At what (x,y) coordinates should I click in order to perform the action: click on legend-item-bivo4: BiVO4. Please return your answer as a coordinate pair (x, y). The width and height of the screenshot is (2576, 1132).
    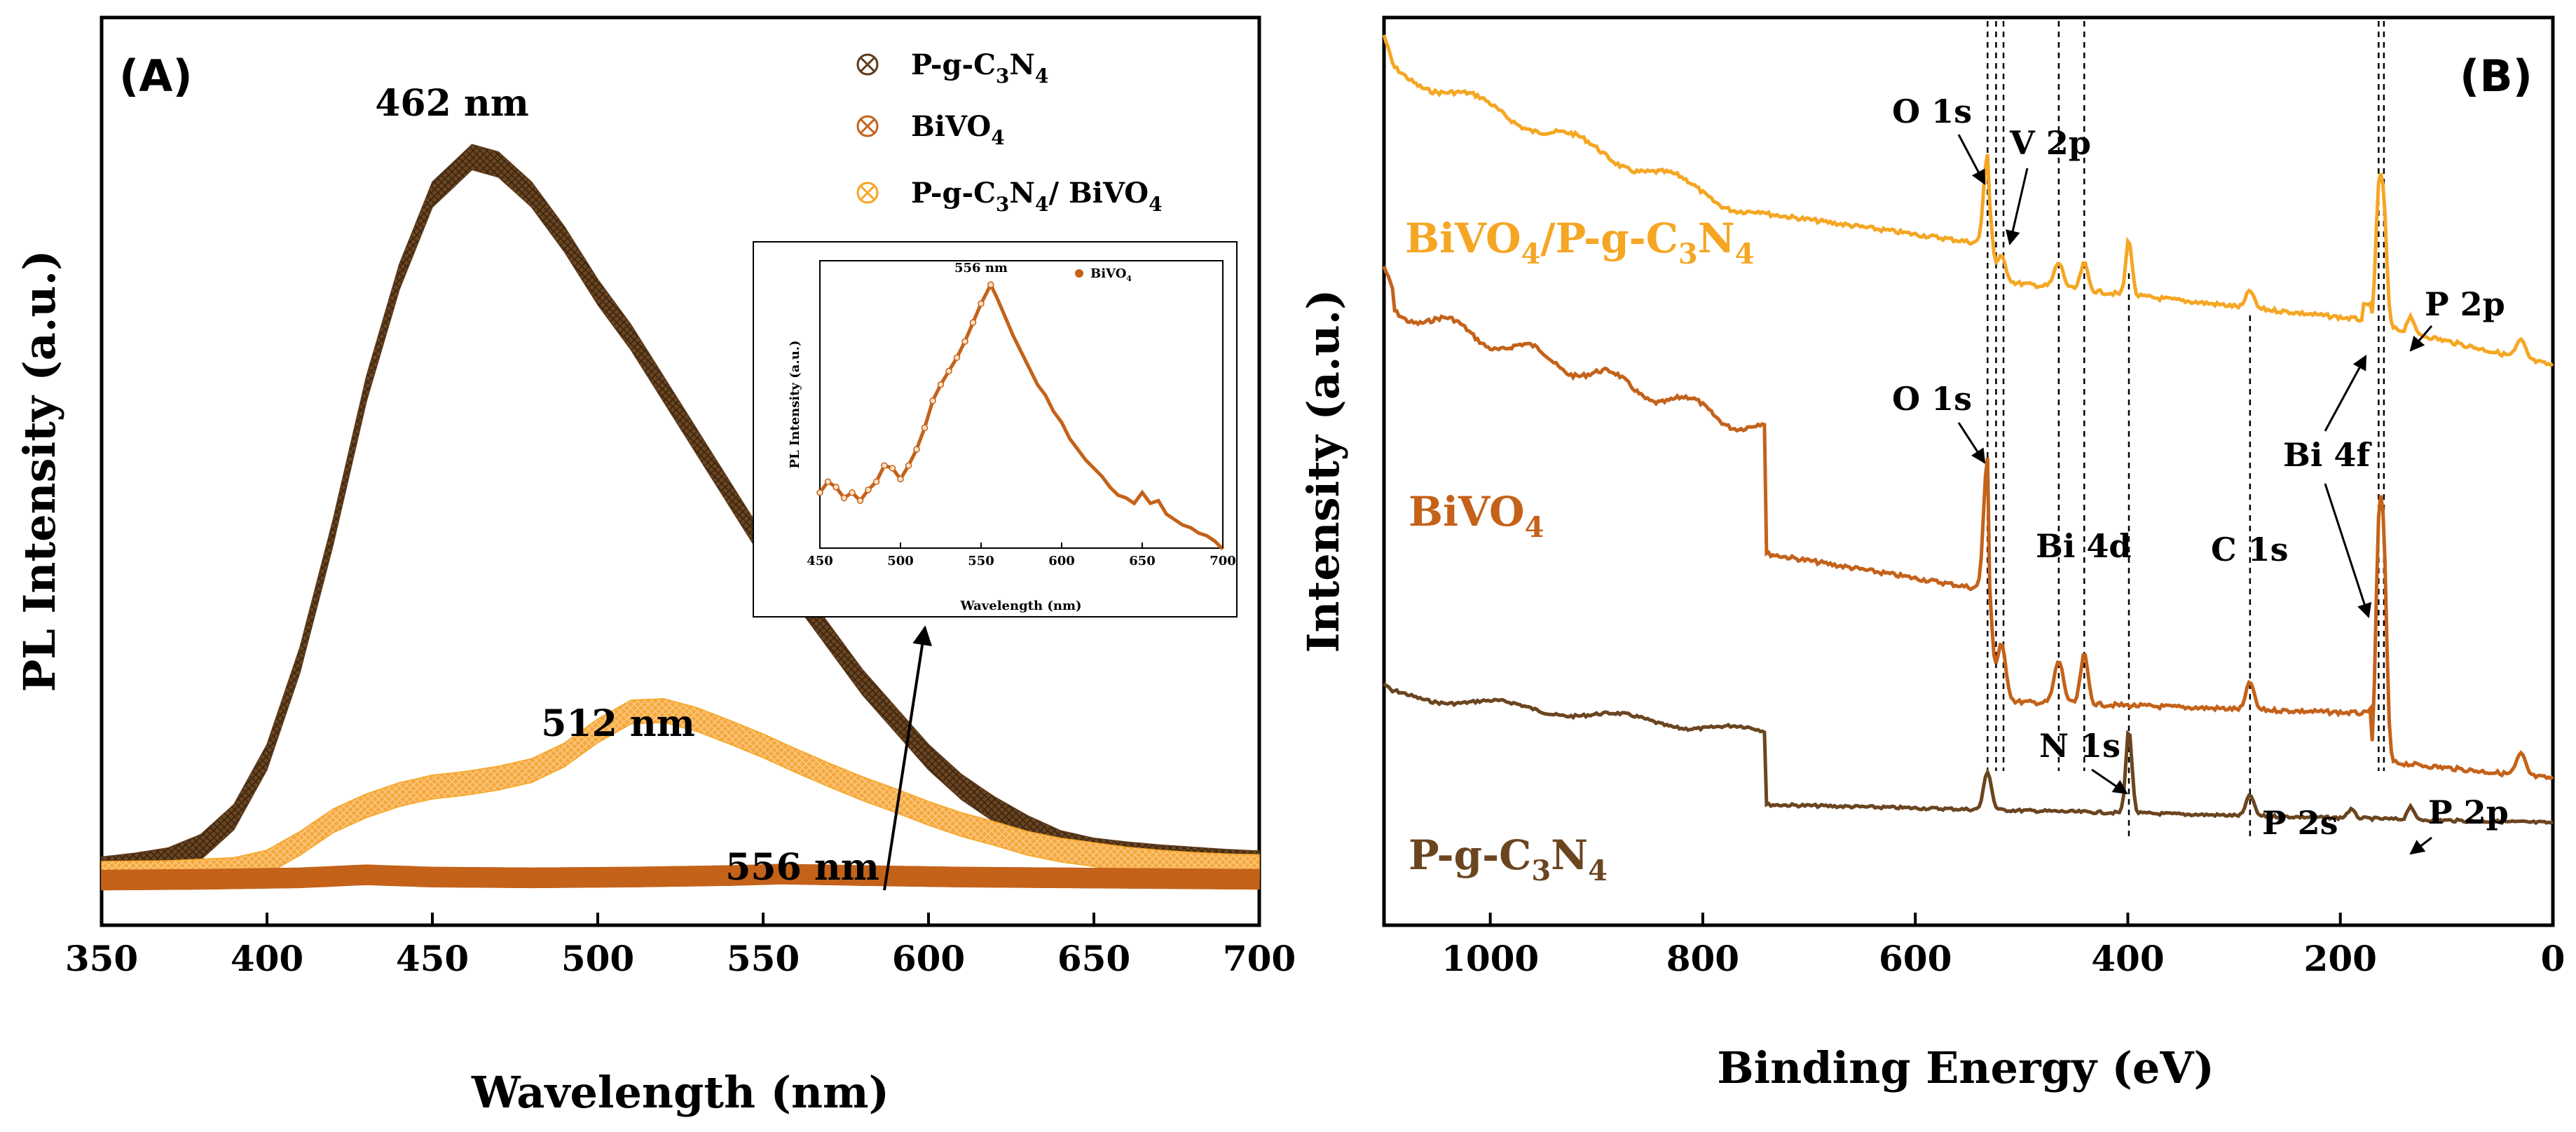
    Looking at the image, I should click on (931, 129).